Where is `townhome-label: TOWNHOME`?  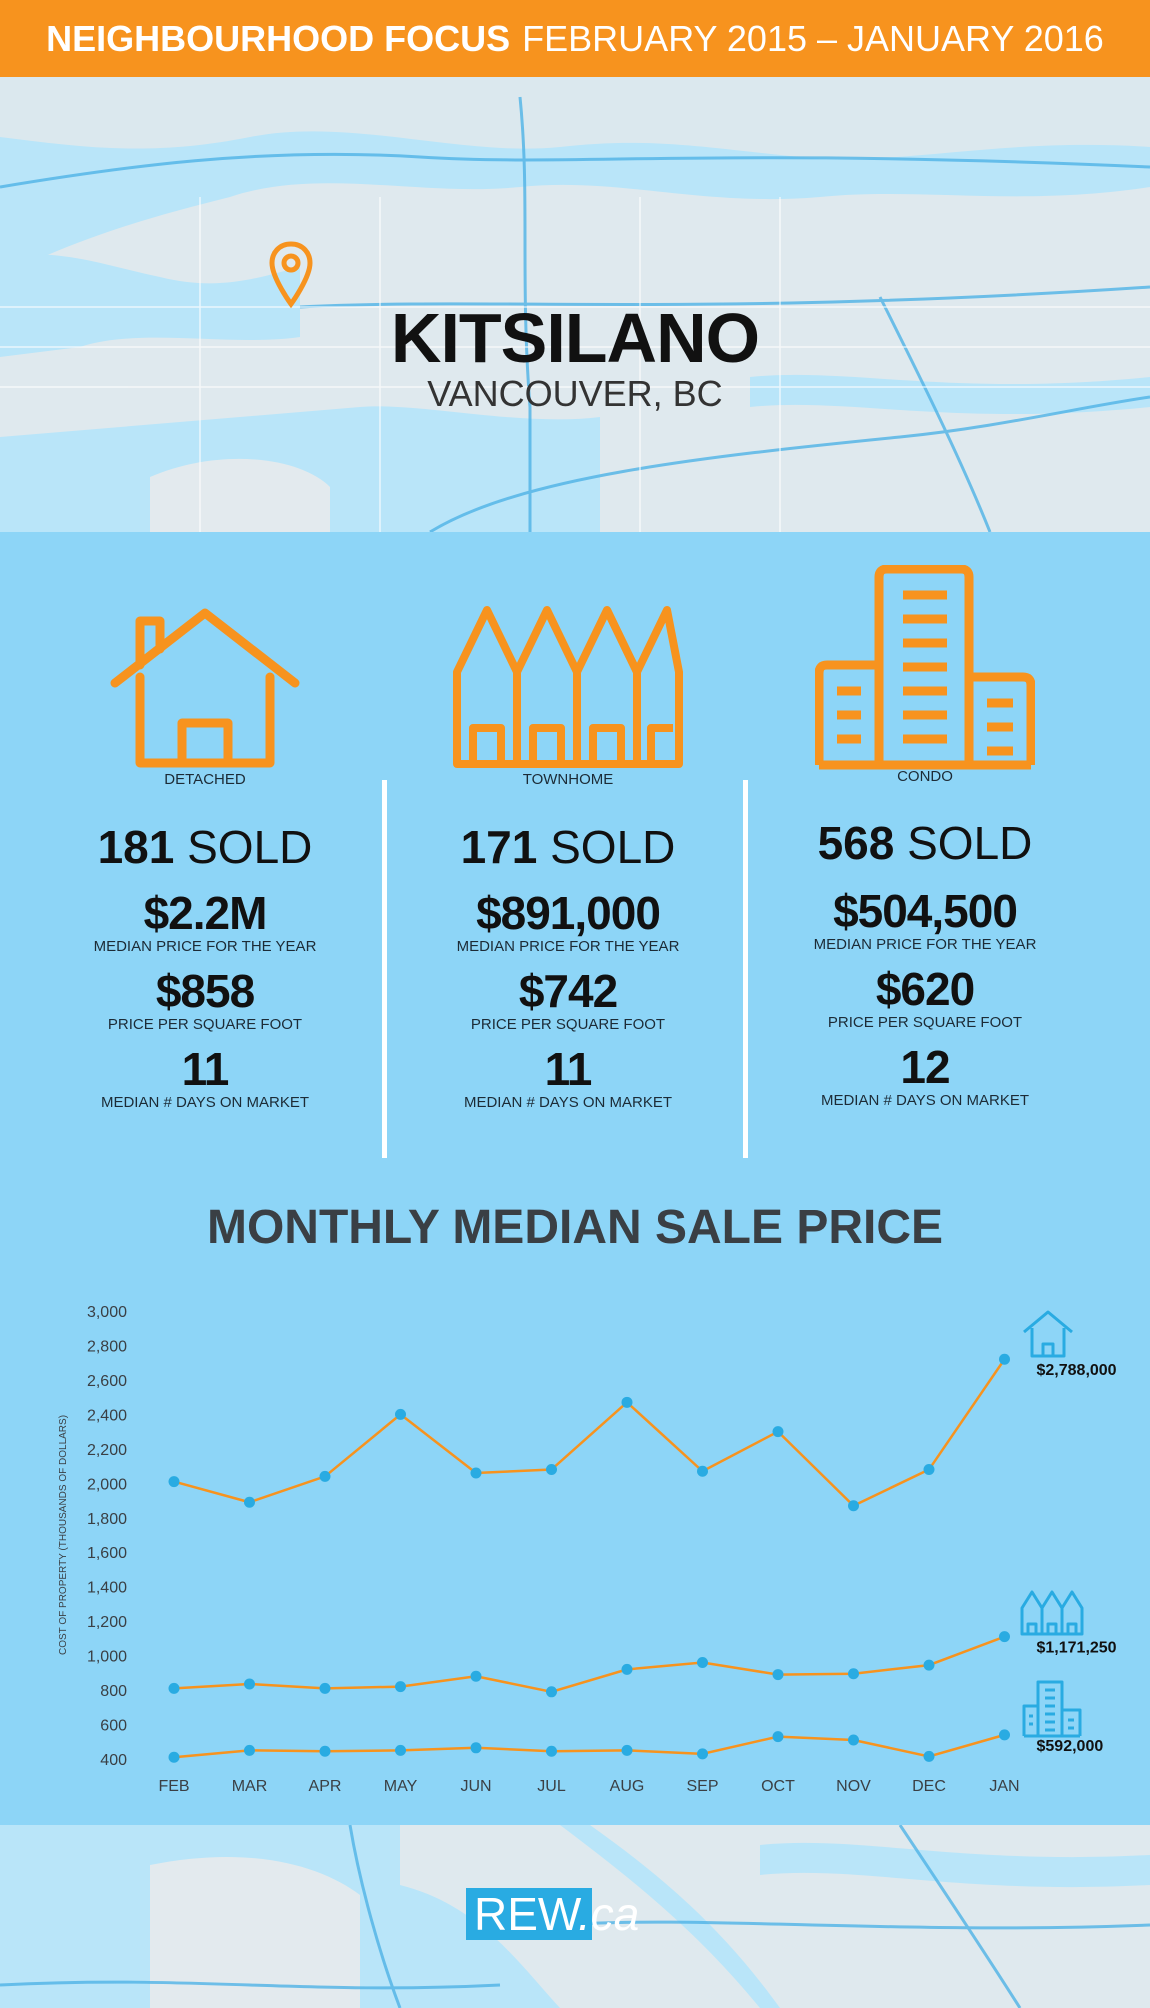
townhome-label: TOWNHOME is located at coordinates (568, 779).